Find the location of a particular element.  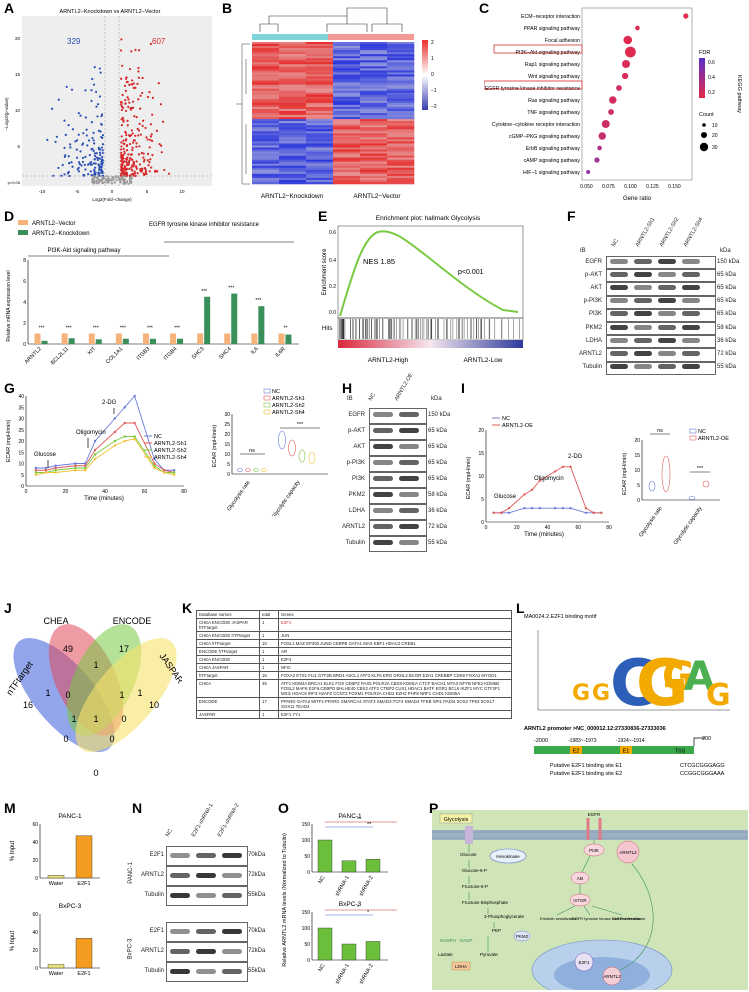

panel-label-f: F is located at coordinates (571, 216).